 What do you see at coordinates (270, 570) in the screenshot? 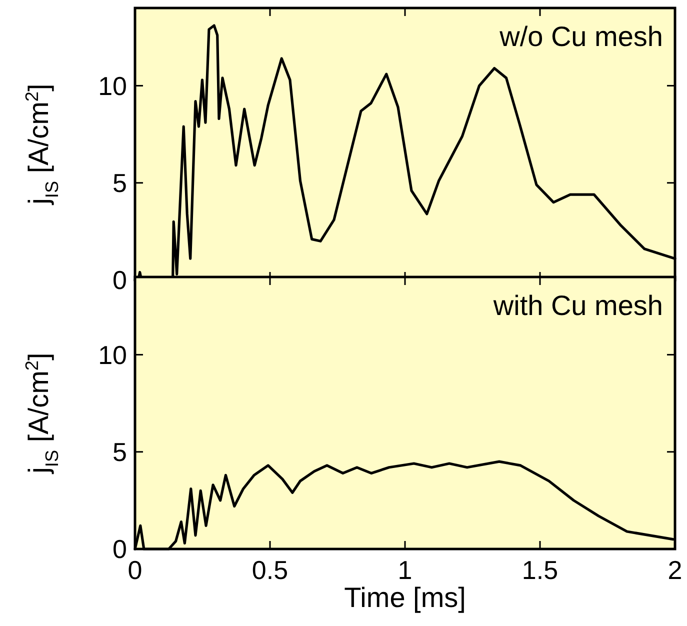
I see `x-tick-label: 0.5` at bounding box center [270, 570].